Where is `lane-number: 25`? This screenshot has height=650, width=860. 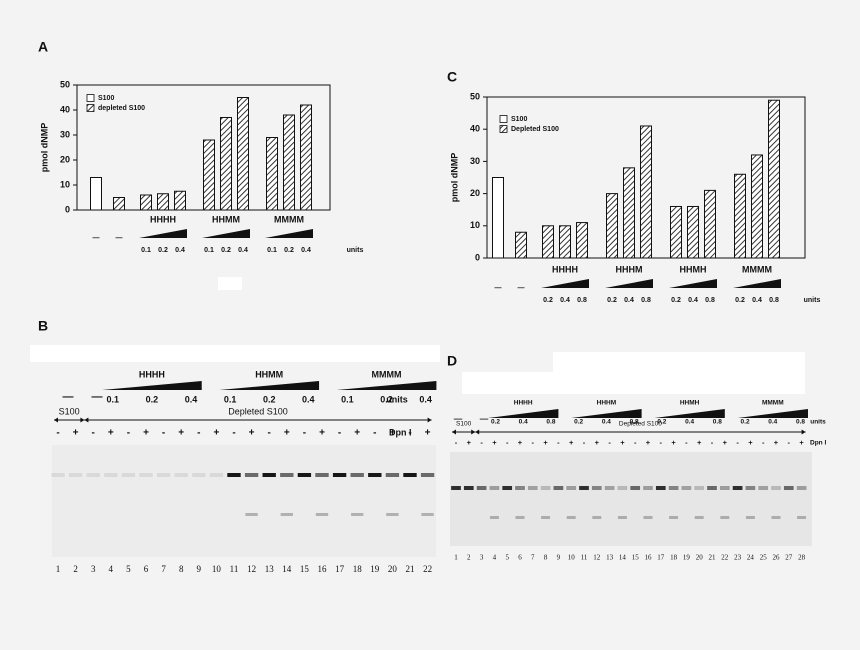 lane-number: 25 is located at coordinates (764, 558).